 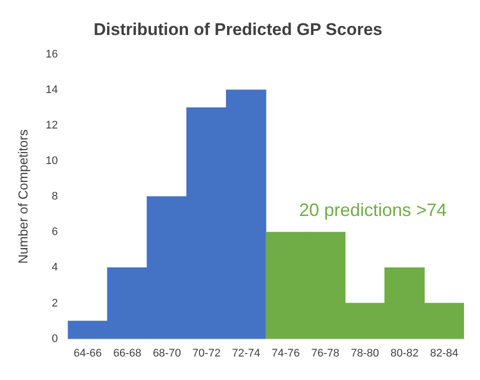 I want to click on y-tick-label: 2, so click(x=55, y=303).